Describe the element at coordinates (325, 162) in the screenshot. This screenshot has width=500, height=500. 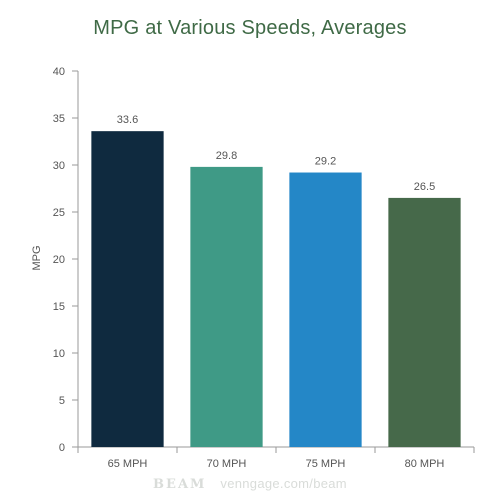
I see `bar-value-label: 29.2` at that location.